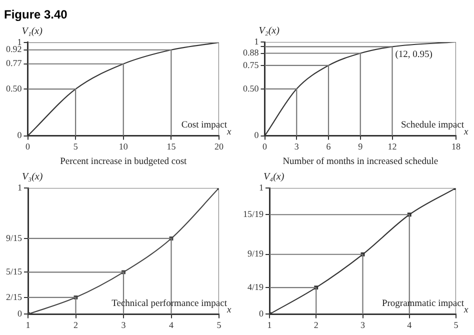 Image resolution: width=474 pixels, height=335 pixels. What do you see at coordinates (36, 15) in the screenshot?
I see `chart-title: Figure 3.40` at bounding box center [36, 15].